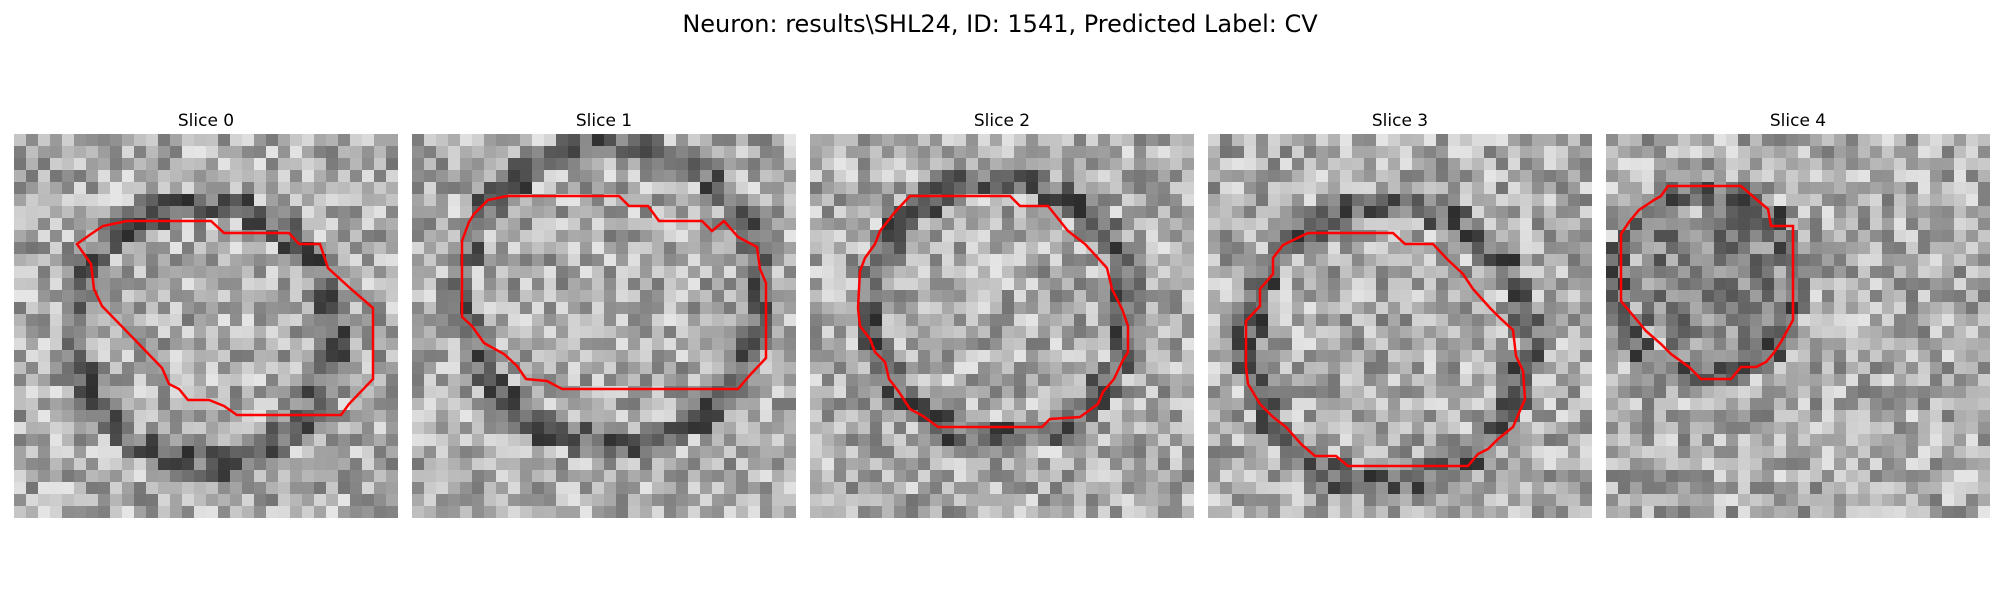 This screenshot has width=2000, height=600. I want to click on slice-panel-2: Slice 2, so click(1002, 314).